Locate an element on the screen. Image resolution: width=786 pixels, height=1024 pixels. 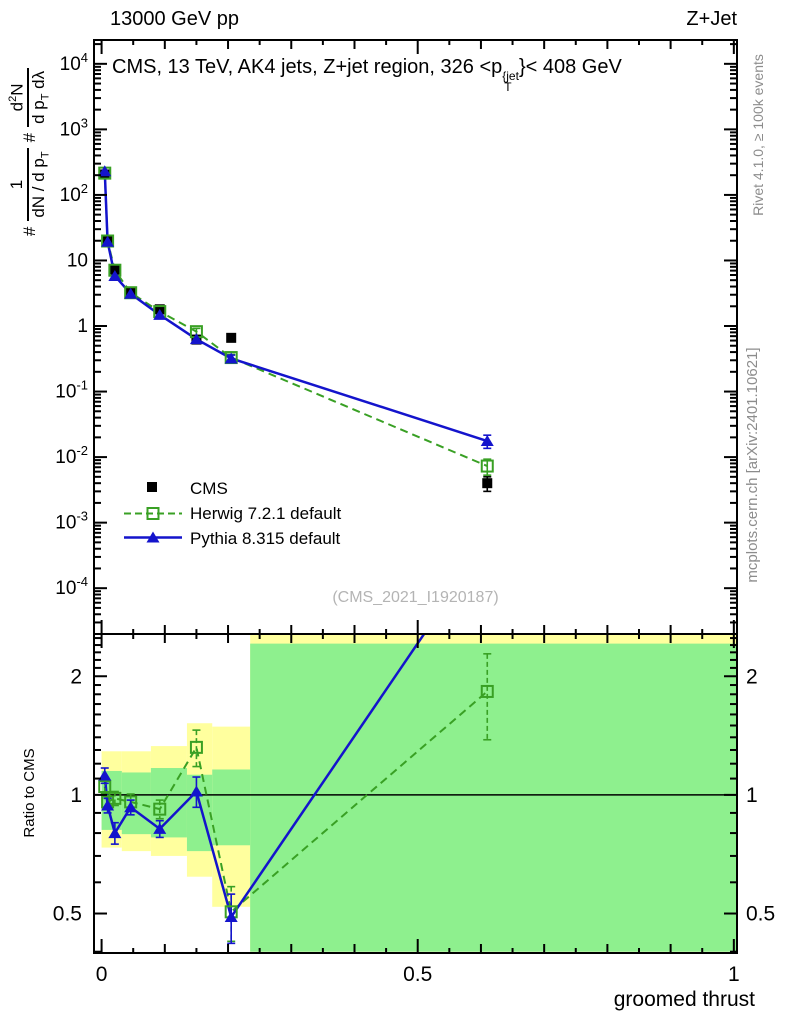
legend-label-cms: CMS is located at coordinates (209, 488).